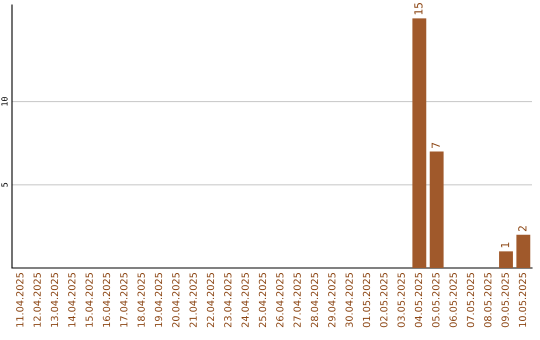  I want to click on data-label: 15, so click(418, 8).